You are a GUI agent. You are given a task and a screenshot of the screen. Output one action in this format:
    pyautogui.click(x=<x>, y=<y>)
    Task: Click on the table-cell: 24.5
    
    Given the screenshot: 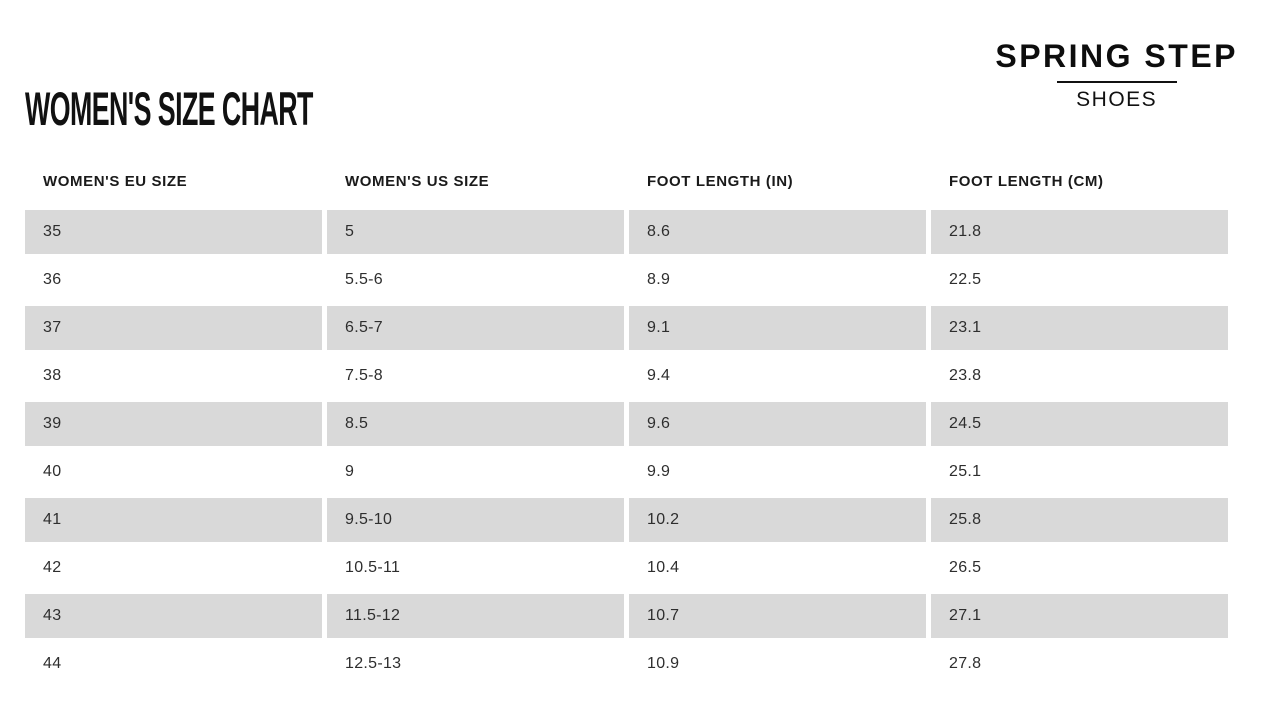 What is the action you would take?
    pyautogui.click(x=1079, y=424)
    